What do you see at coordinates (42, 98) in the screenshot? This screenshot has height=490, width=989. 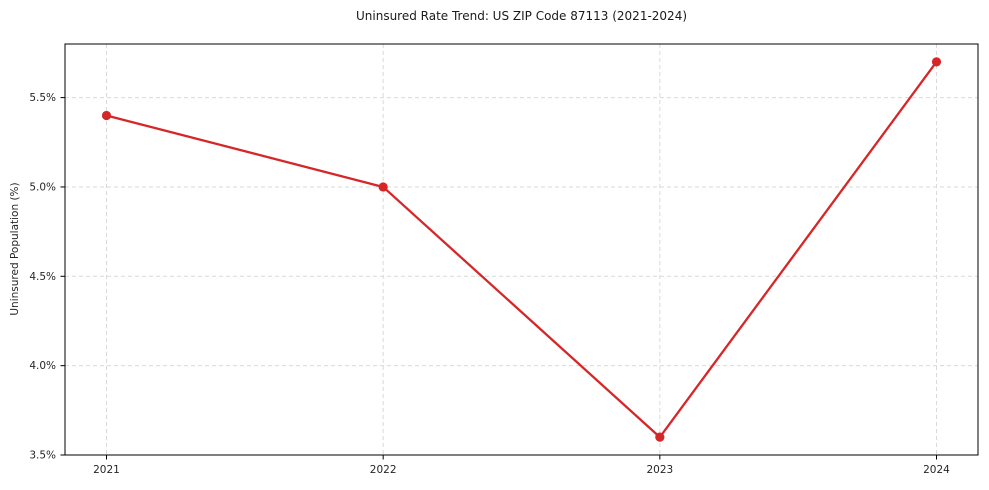 I see `y-tick-label: 5.5%` at bounding box center [42, 98].